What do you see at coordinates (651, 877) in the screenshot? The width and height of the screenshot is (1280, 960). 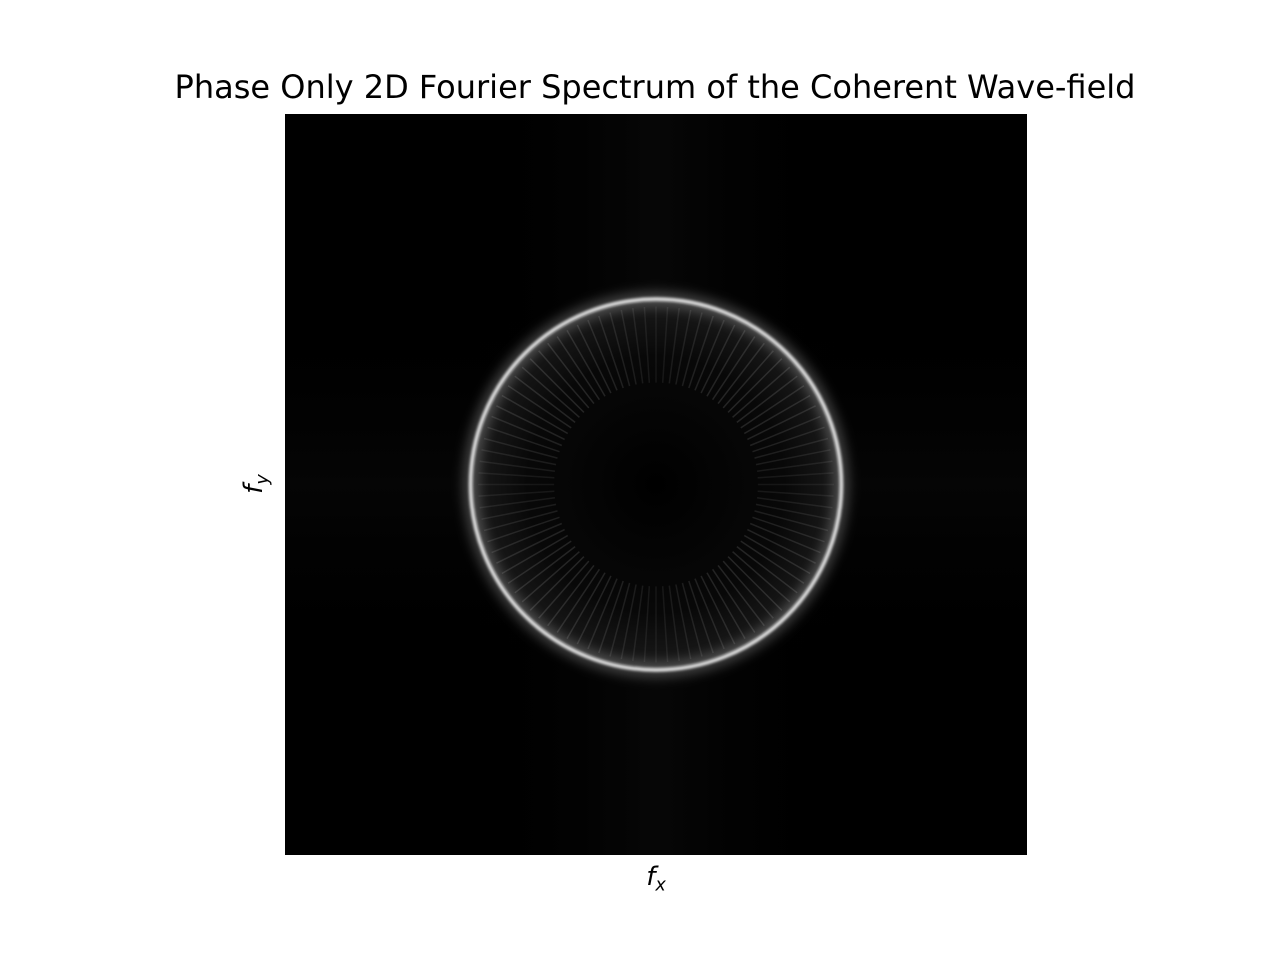 I see `x-axis-label-base: f` at bounding box center [651, 877].